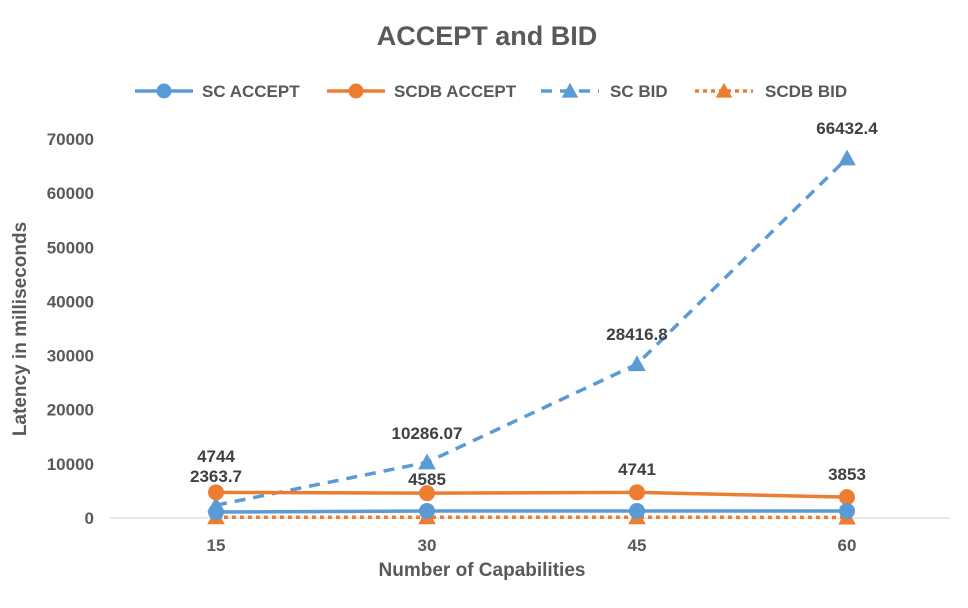 The width and height of the screenshot is (968, 608). I want to click on y-tick-label: 60000, so click(70, 193).